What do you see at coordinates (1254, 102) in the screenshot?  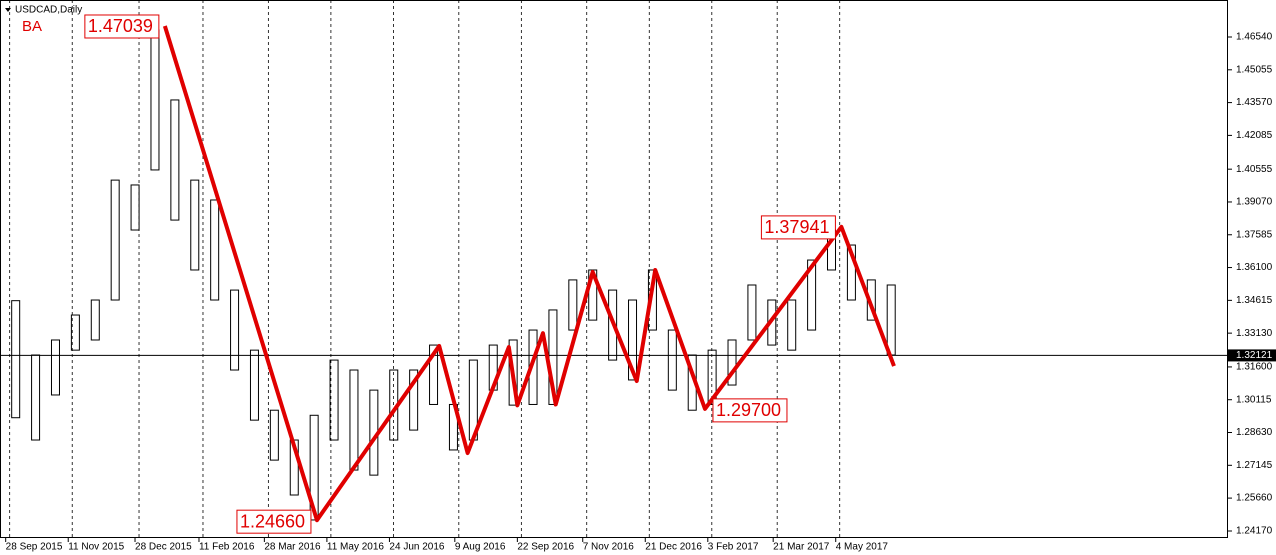 I see `y-tick-label: 1.43570` at bounding box center [1254, 102].